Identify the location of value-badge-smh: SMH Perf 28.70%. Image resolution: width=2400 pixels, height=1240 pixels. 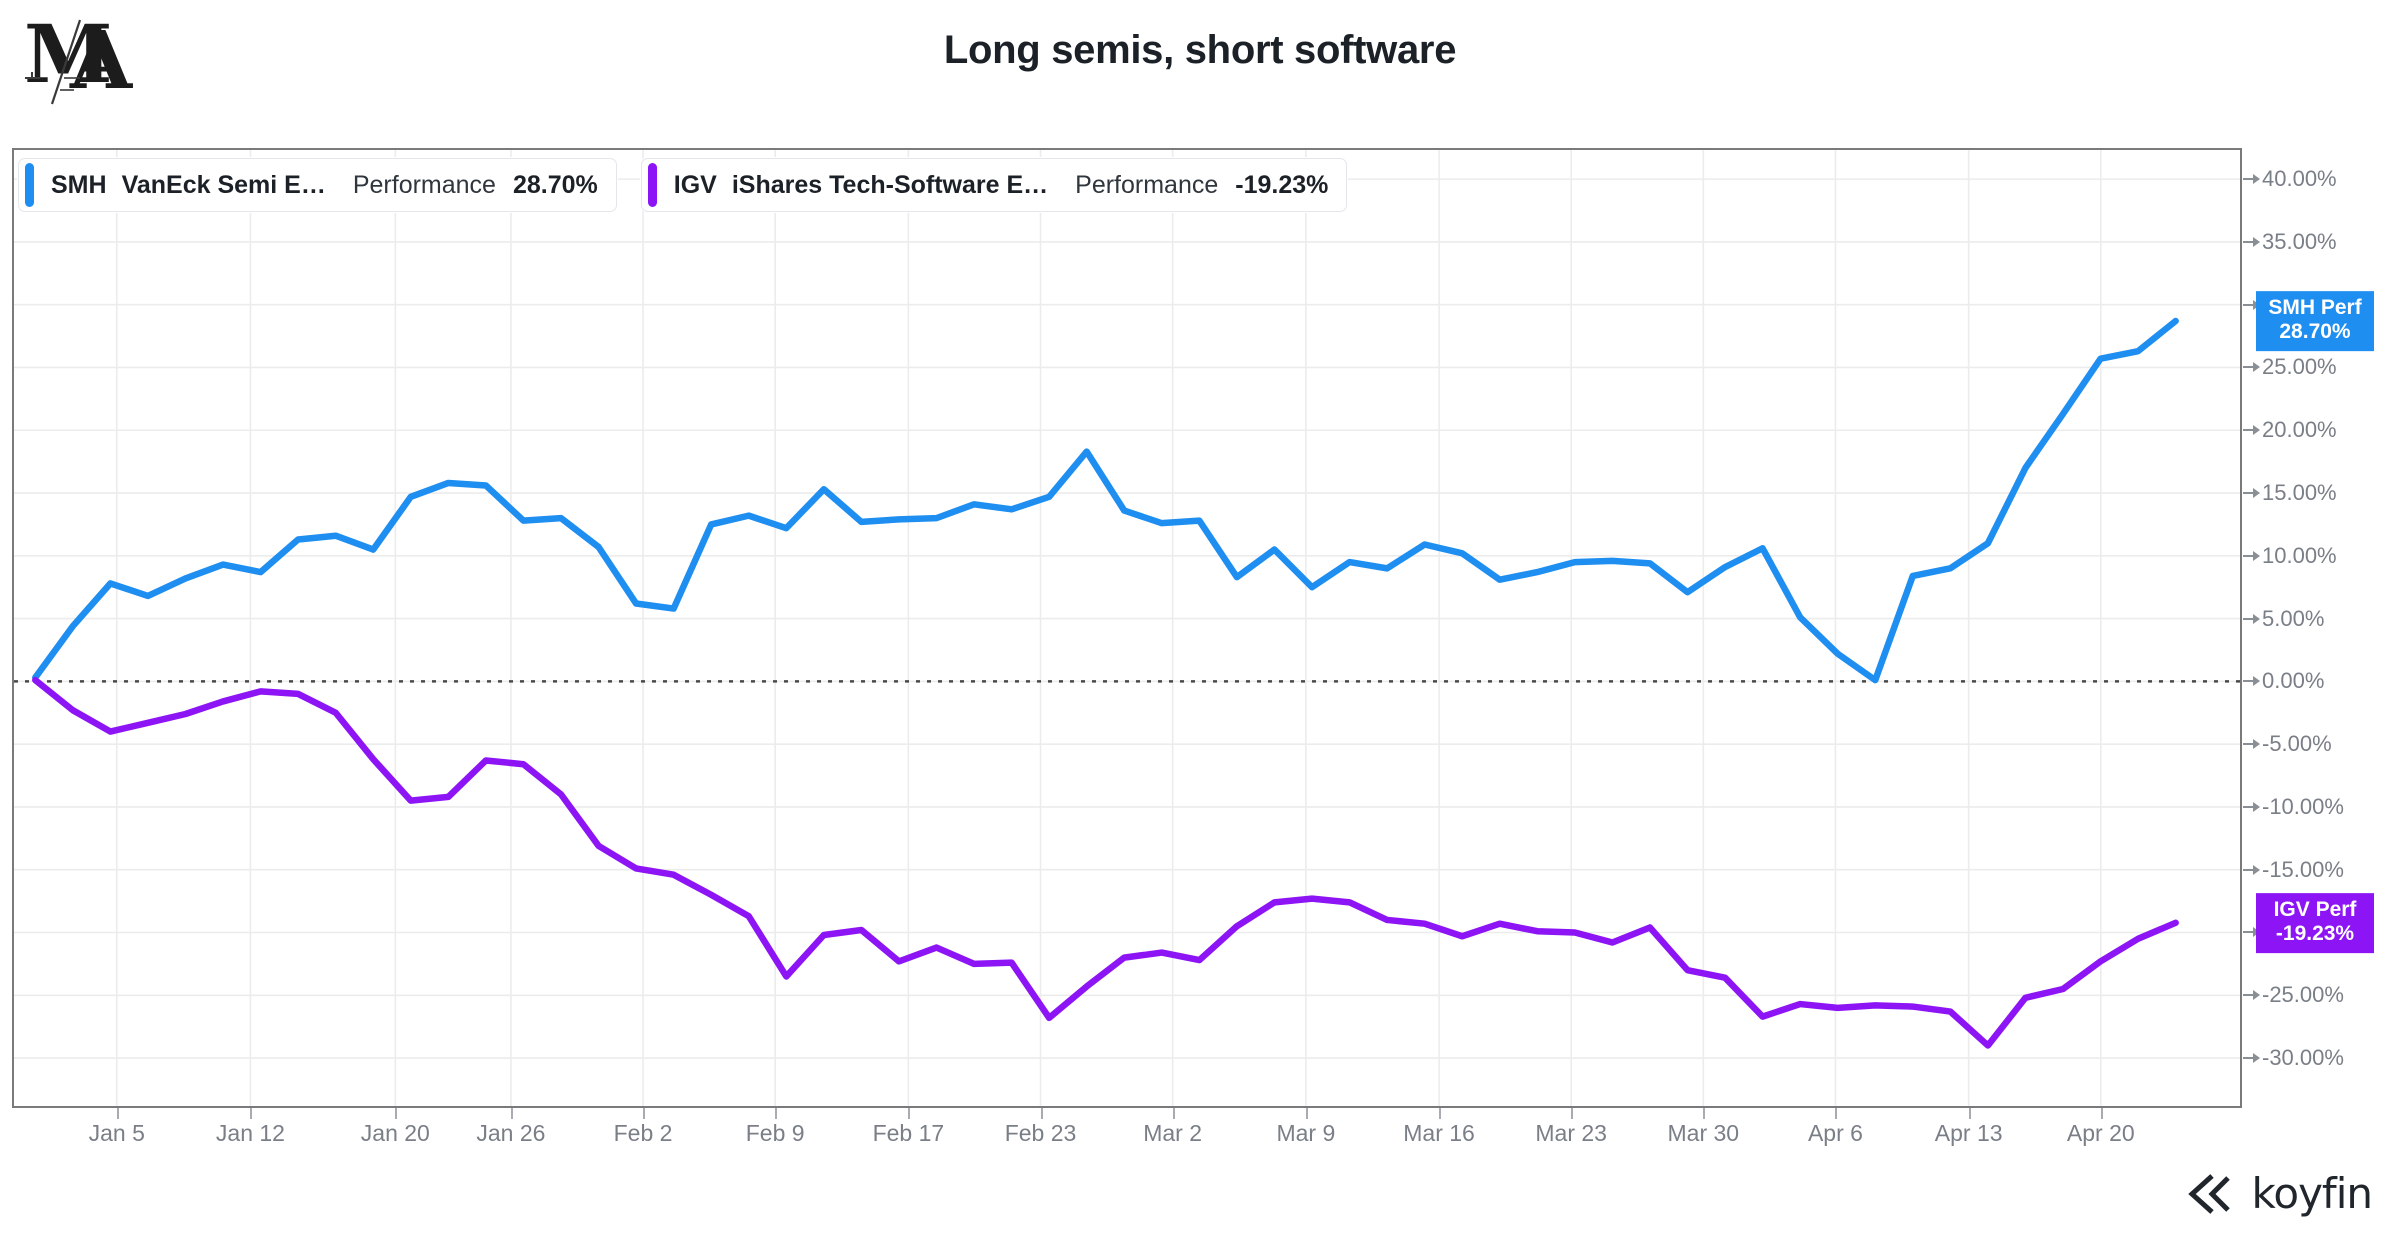
(2315, 321).